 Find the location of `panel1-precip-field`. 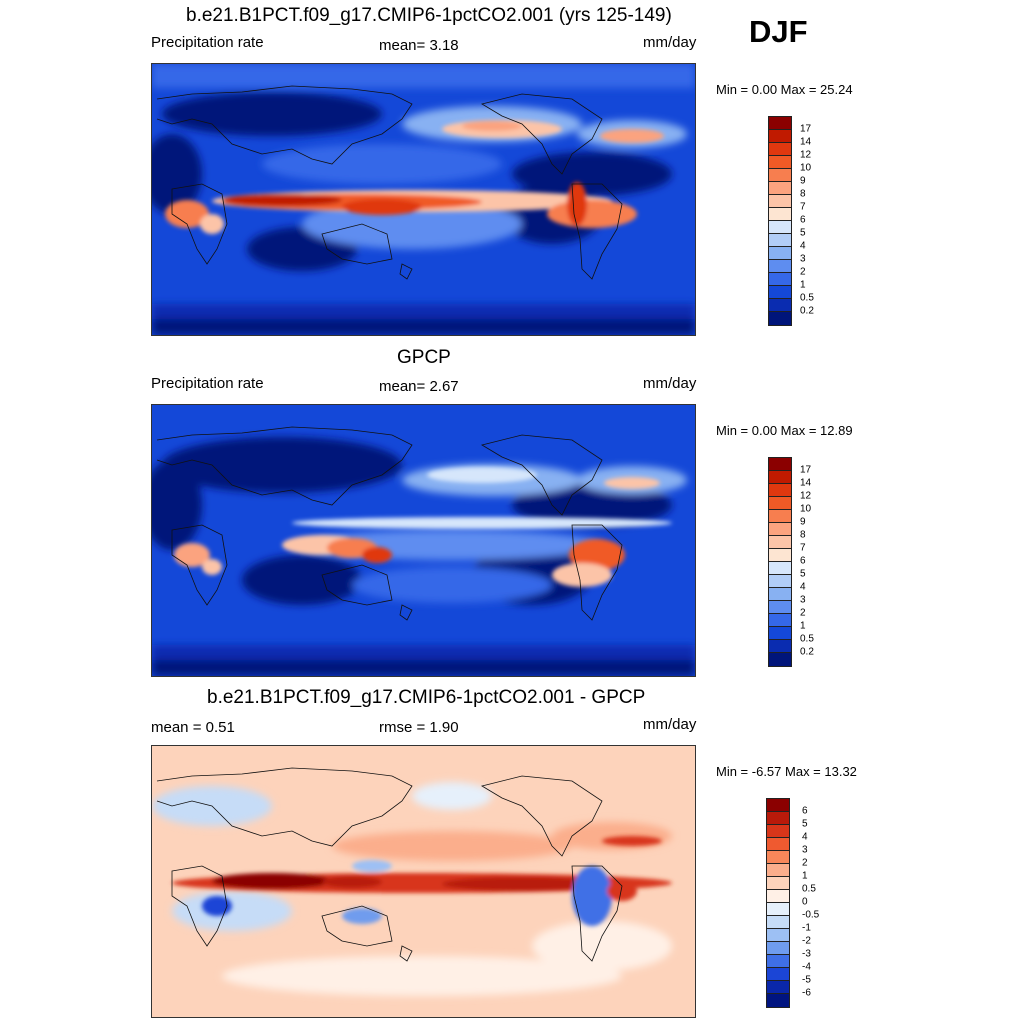

panel1-precip-field is located at coordinates (423, 199).